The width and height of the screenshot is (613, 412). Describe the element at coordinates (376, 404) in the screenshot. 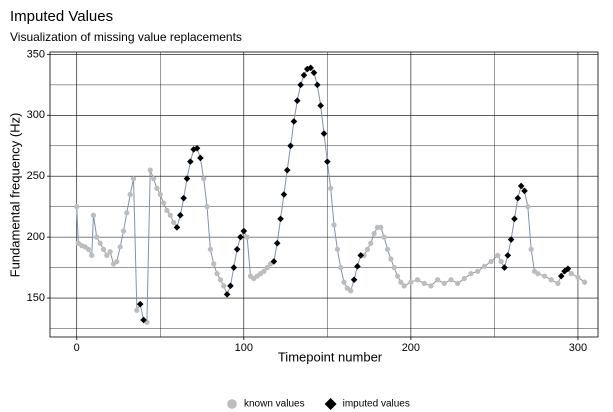

I see `legend-label: imputed values` at that location.